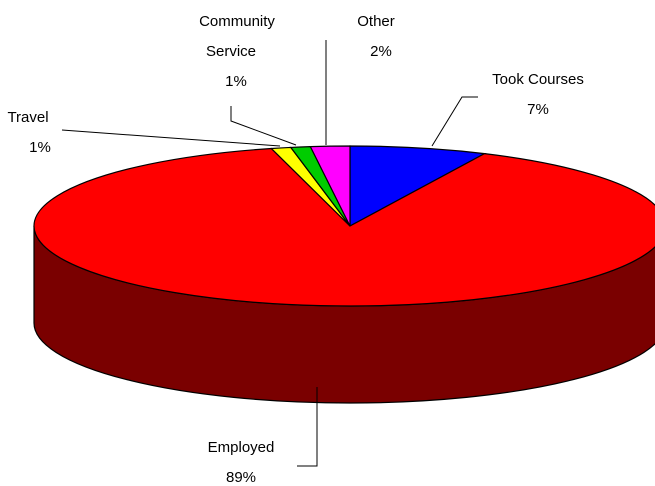 The image size is (655, 486). What do you see at coordinates (538, 79) in the screenshot?
I see `data-label-category: Took Courses` at bounding box center [538, 79].